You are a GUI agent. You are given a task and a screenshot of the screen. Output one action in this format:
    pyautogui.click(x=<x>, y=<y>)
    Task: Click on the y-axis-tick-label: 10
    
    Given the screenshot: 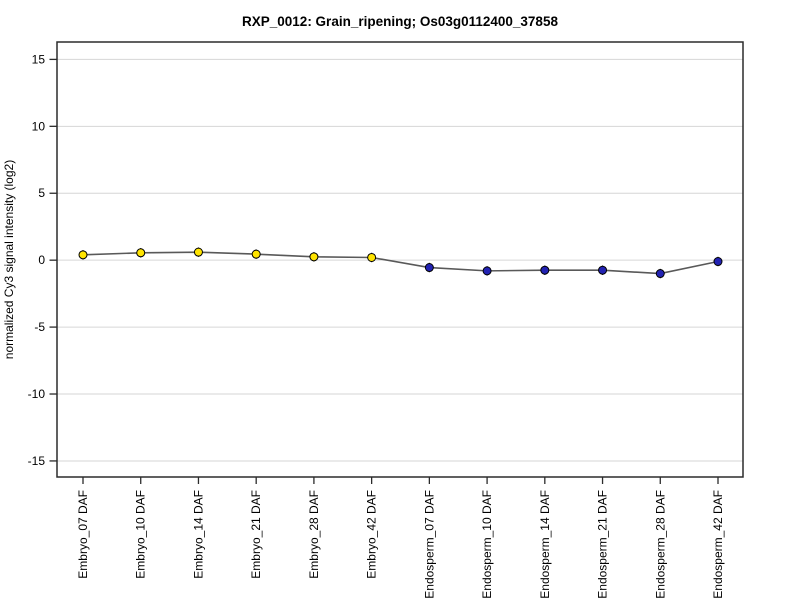 What is the action you would take?
    pyautogui.click(x=39, y=126)
    